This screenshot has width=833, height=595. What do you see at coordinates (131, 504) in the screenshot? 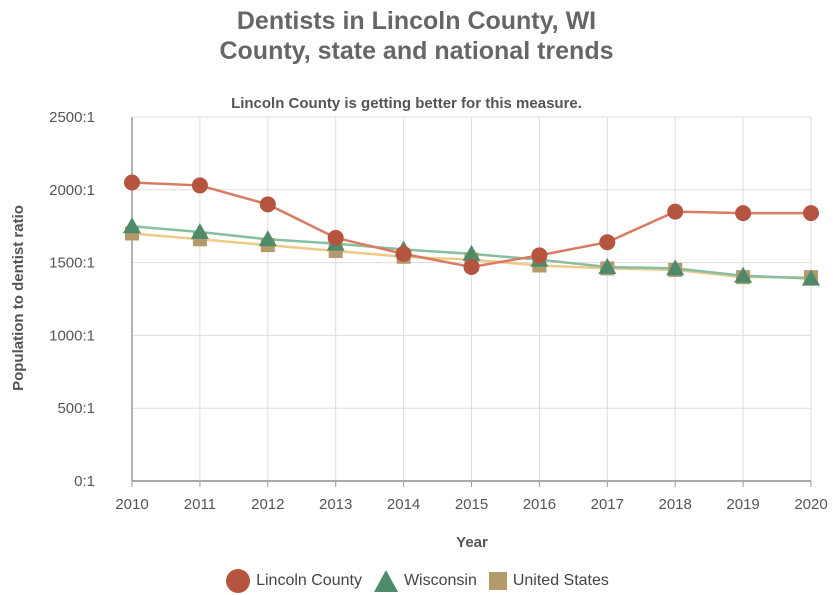
I see `x-tick-label: 2010` at bounding box center [131, 504].